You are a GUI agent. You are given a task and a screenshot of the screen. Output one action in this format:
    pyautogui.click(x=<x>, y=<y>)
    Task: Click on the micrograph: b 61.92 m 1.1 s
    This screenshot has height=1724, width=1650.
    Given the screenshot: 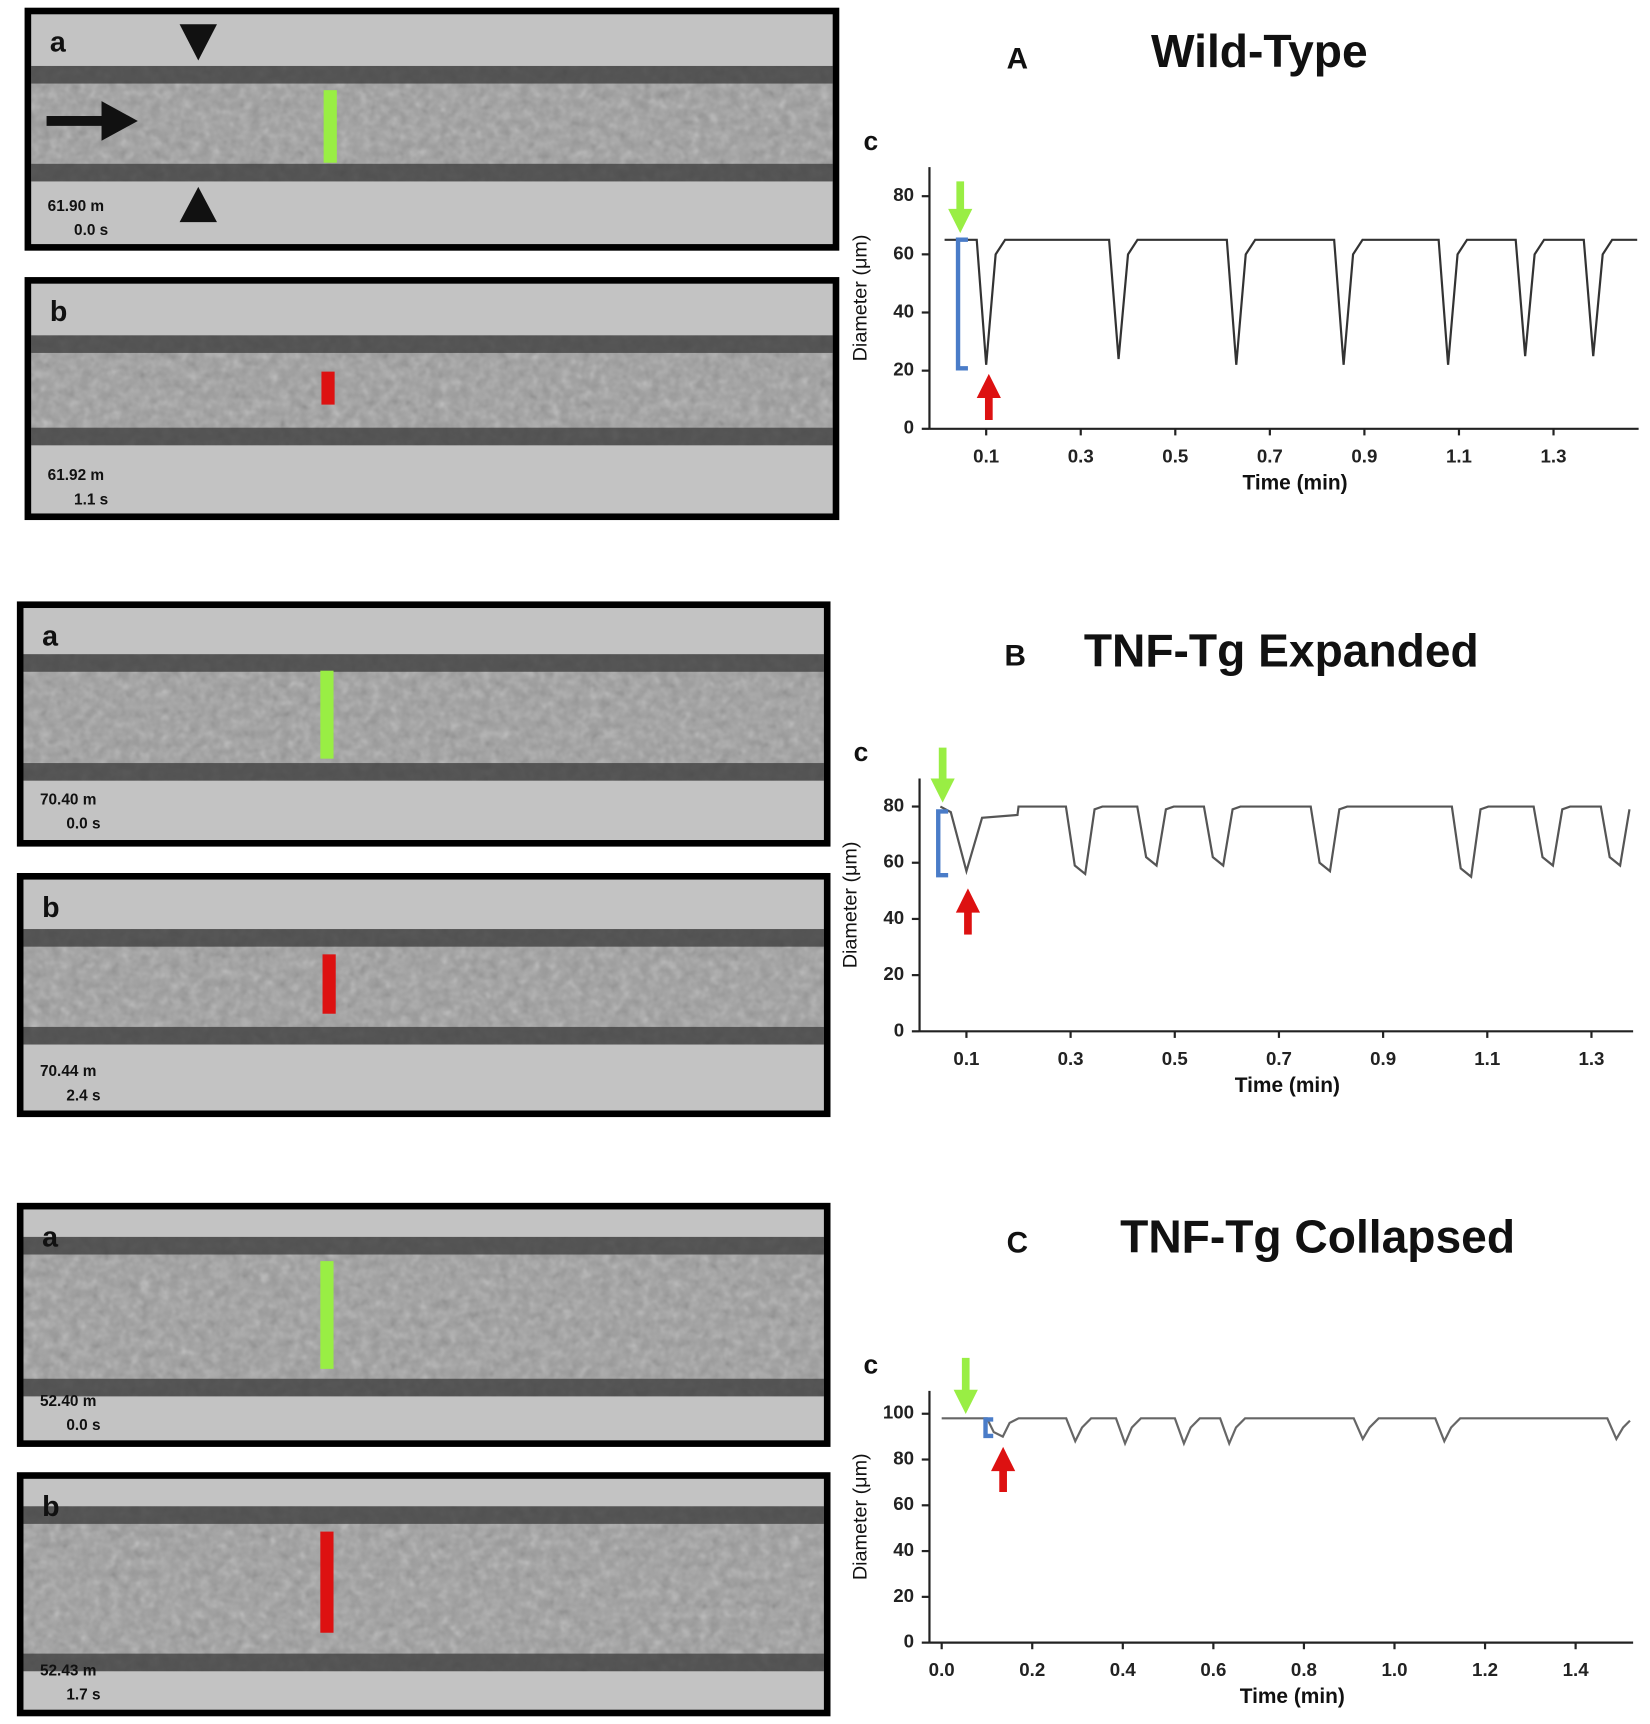 What is the action you would take?
    pyautogui.click(x=432, y=399)
    